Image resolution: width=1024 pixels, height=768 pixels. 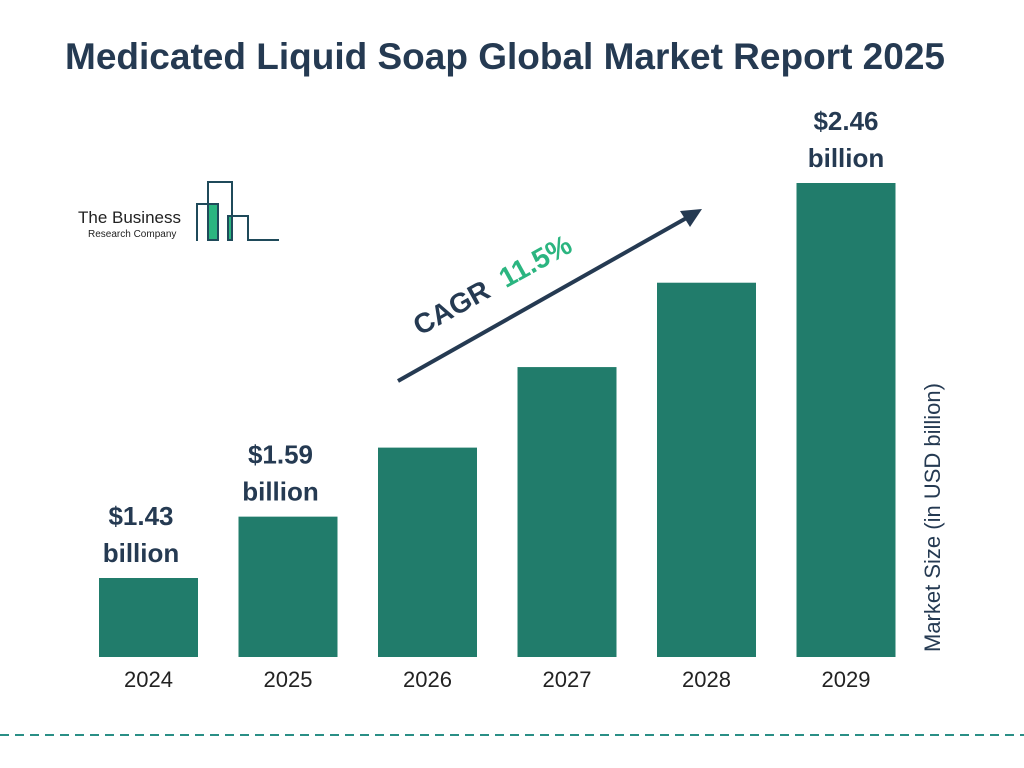 I want to click on x-tick-2029: 2029, so click(x=846, y=679).